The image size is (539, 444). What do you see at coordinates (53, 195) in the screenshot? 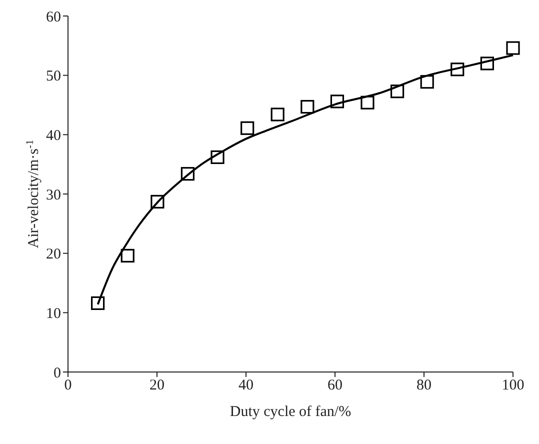
I see `y-tick-label: 30` at bounding box center [53, 195].